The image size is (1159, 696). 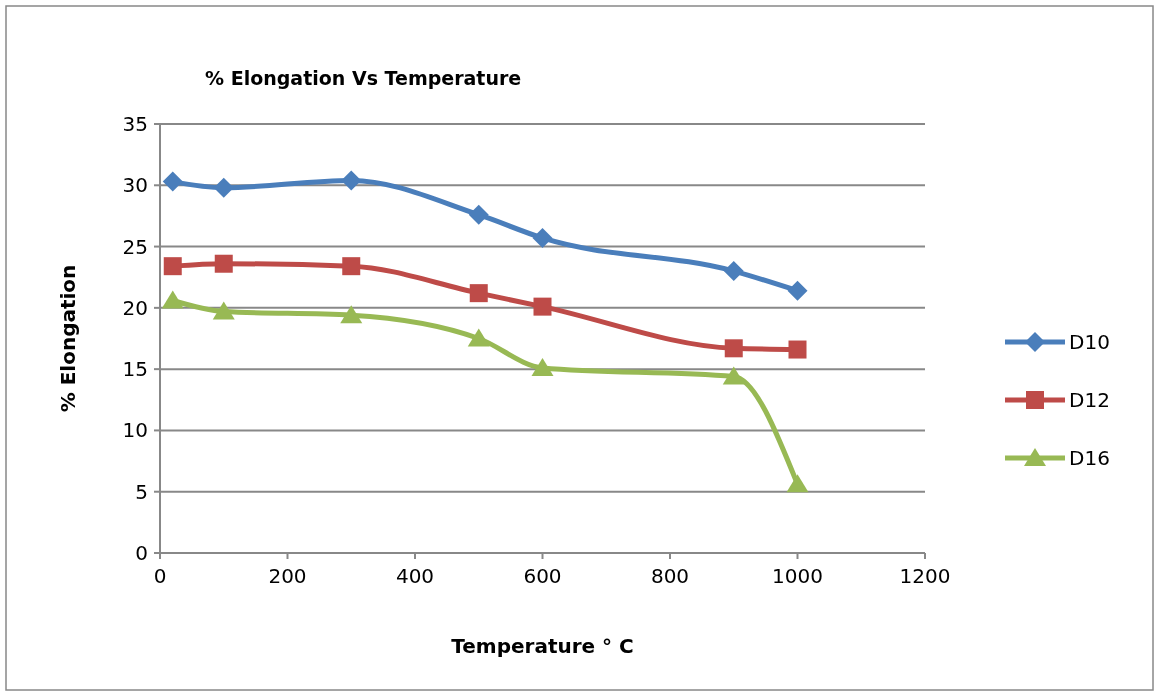 I want to click on x-tick-label: 200, so click(x=287, y=576).